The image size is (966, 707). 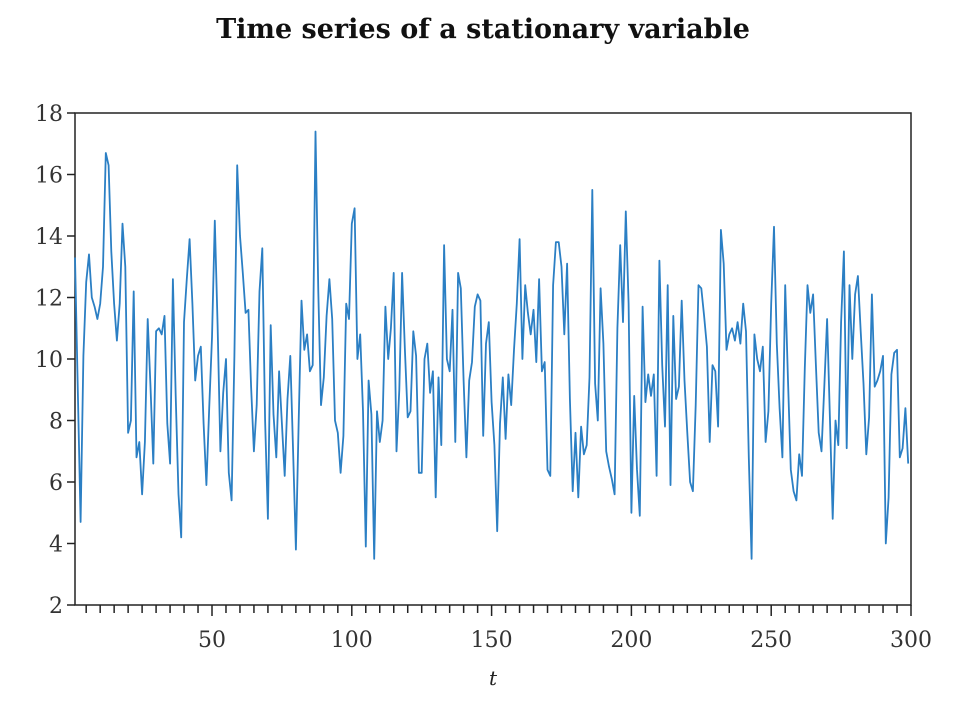 I want to click on y-tick-label: 10, so click(x=49, y=360).